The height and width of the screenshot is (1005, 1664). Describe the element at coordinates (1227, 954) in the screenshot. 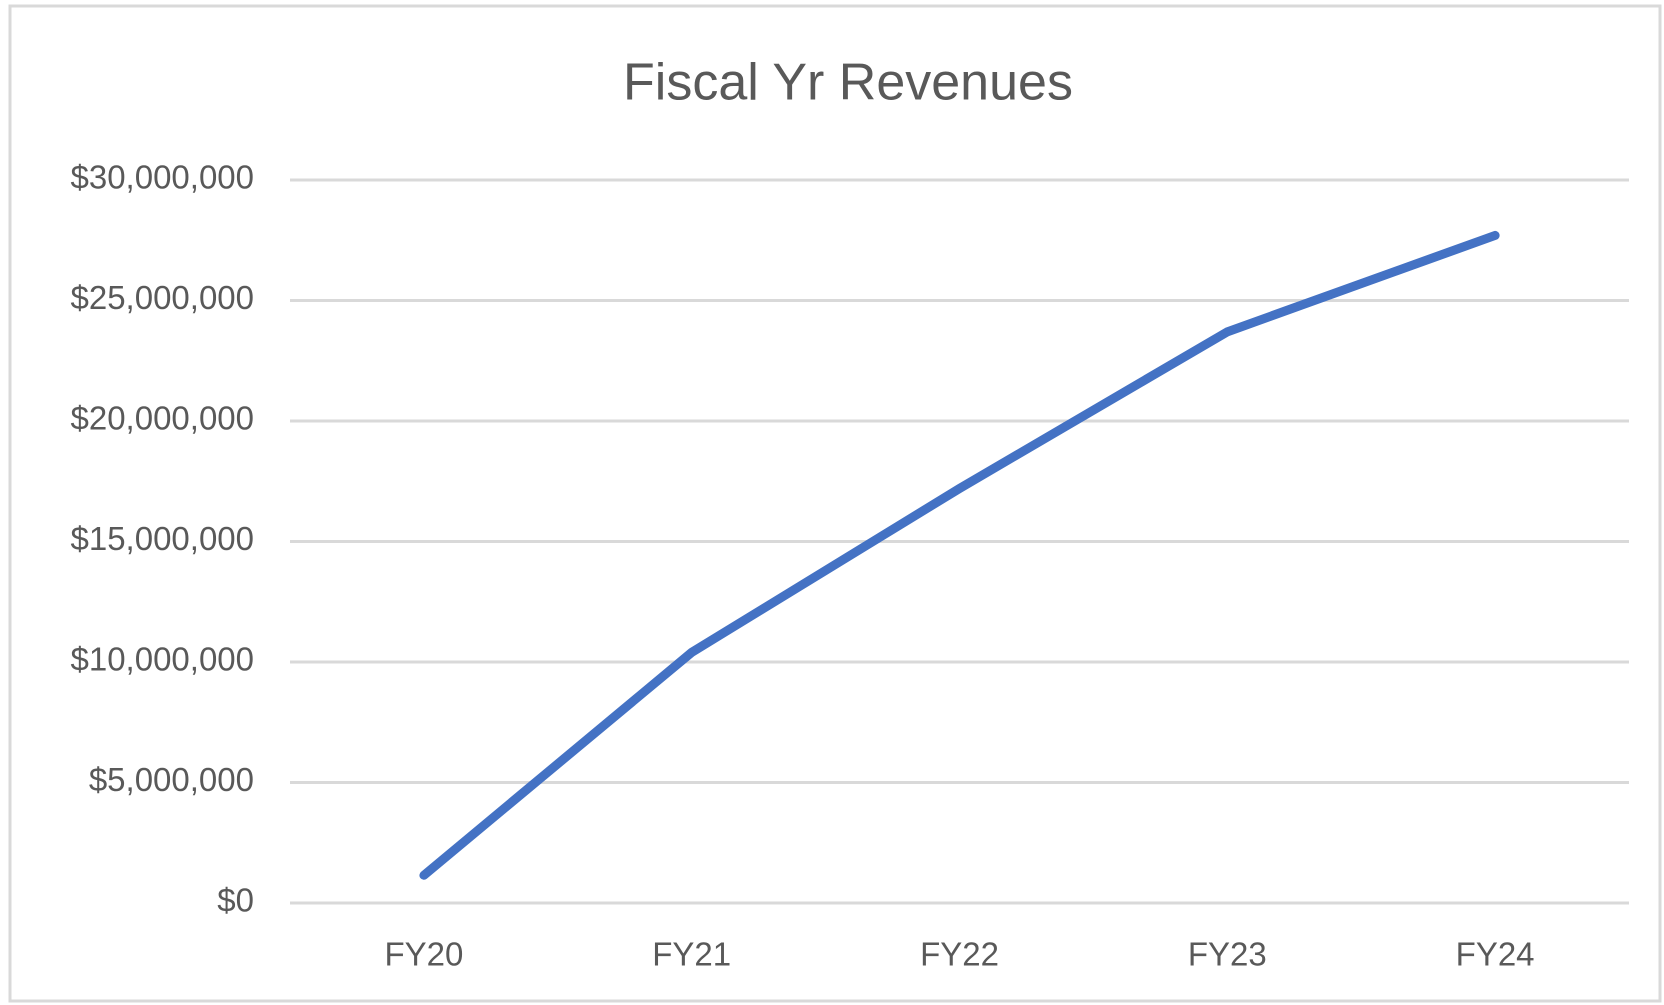

I see `x-tick-label: FY23` at that location.